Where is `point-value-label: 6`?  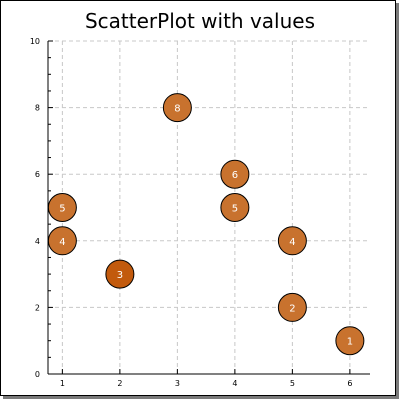 point-value-label: 6 is located at coordinates (235, 175).